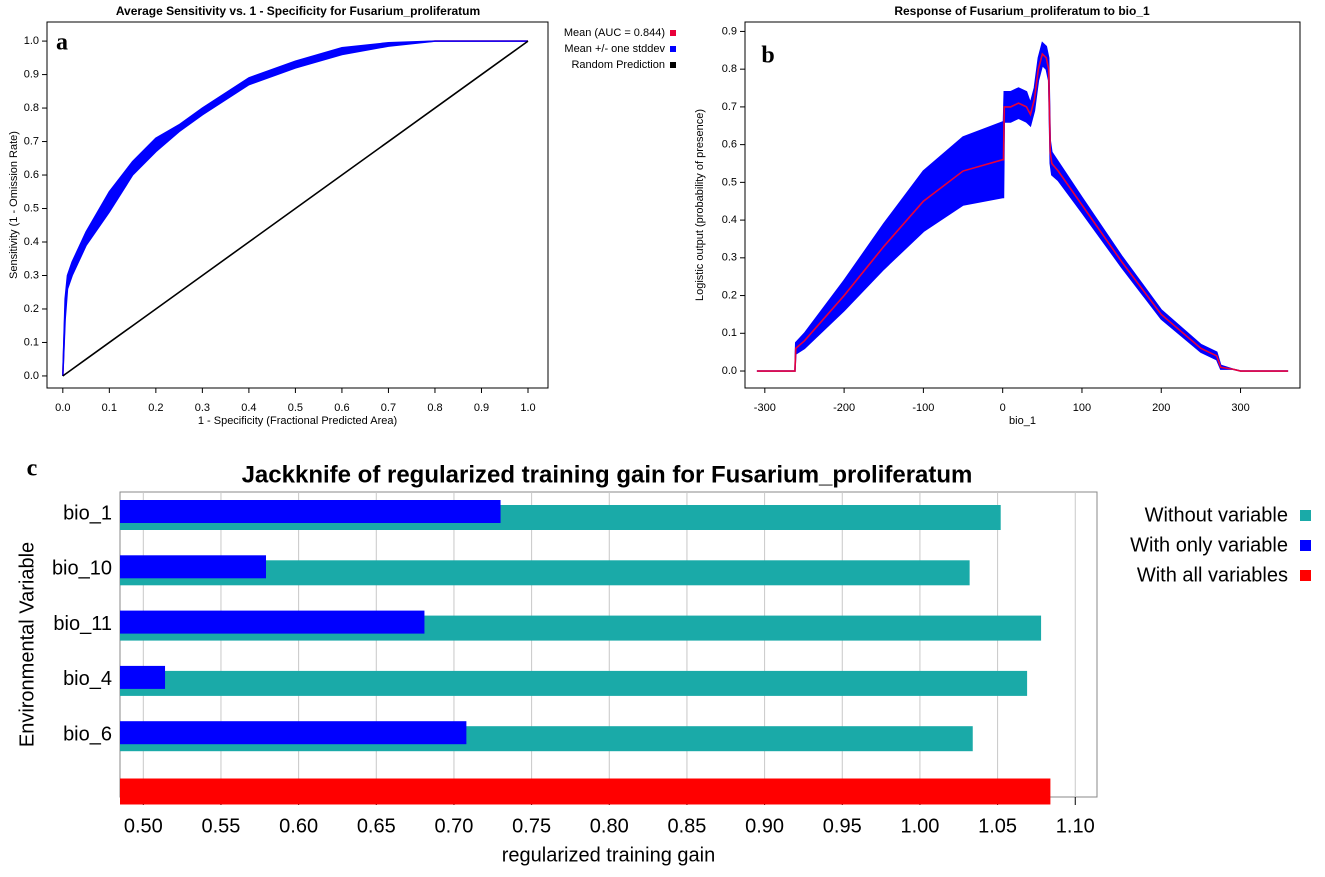 The width and height of the screenshot is (1325, 877). I want to click on x-tick-label: 0.1, so click(109, 408).